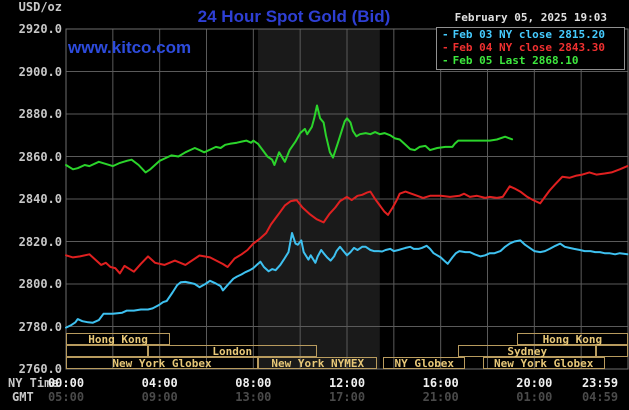 The width and height of the screenshot is (629, 410). I want to click on y-axis-tick-label: 2840.0, so click(40, 199).